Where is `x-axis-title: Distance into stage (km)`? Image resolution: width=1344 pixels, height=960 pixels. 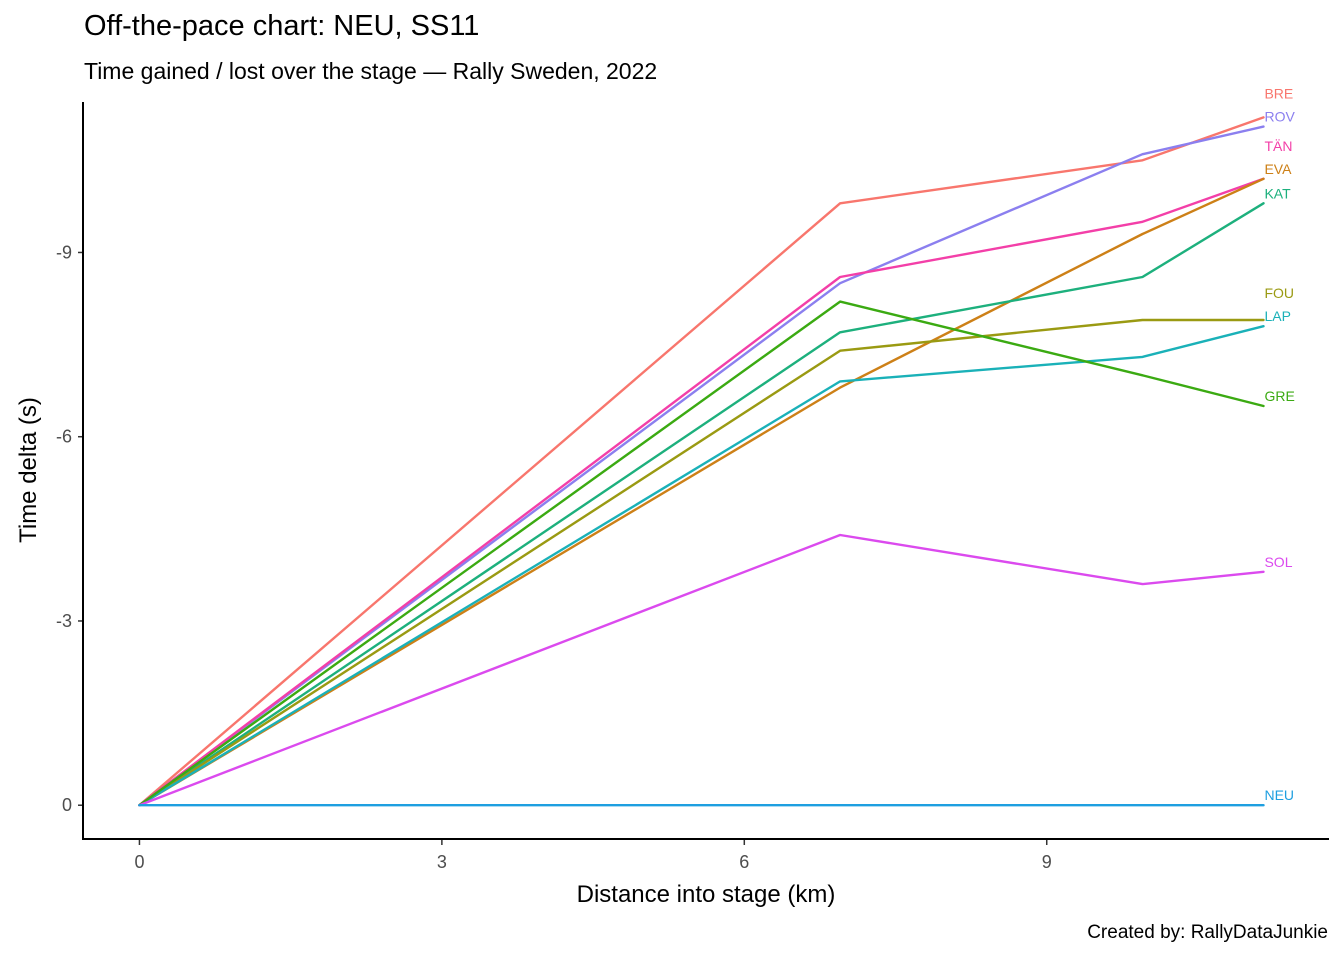 x-axis-title: Distance into stage (km) is located at coordinates (706, 894).